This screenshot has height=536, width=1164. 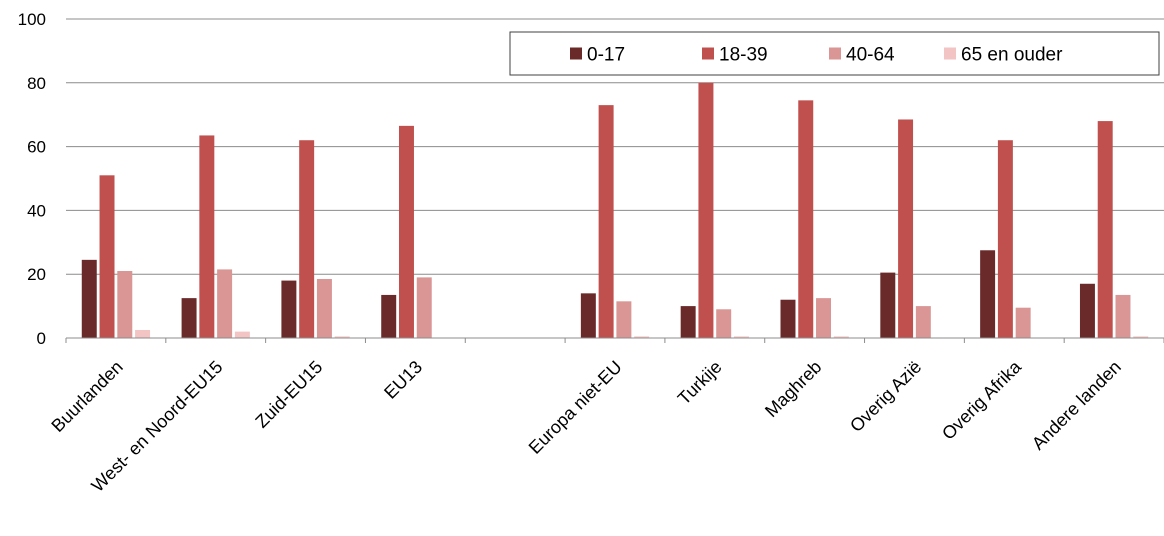 I want to click on legend: 0-17 18-39 40-64 65 en ouder, so click(x=834, y=53).